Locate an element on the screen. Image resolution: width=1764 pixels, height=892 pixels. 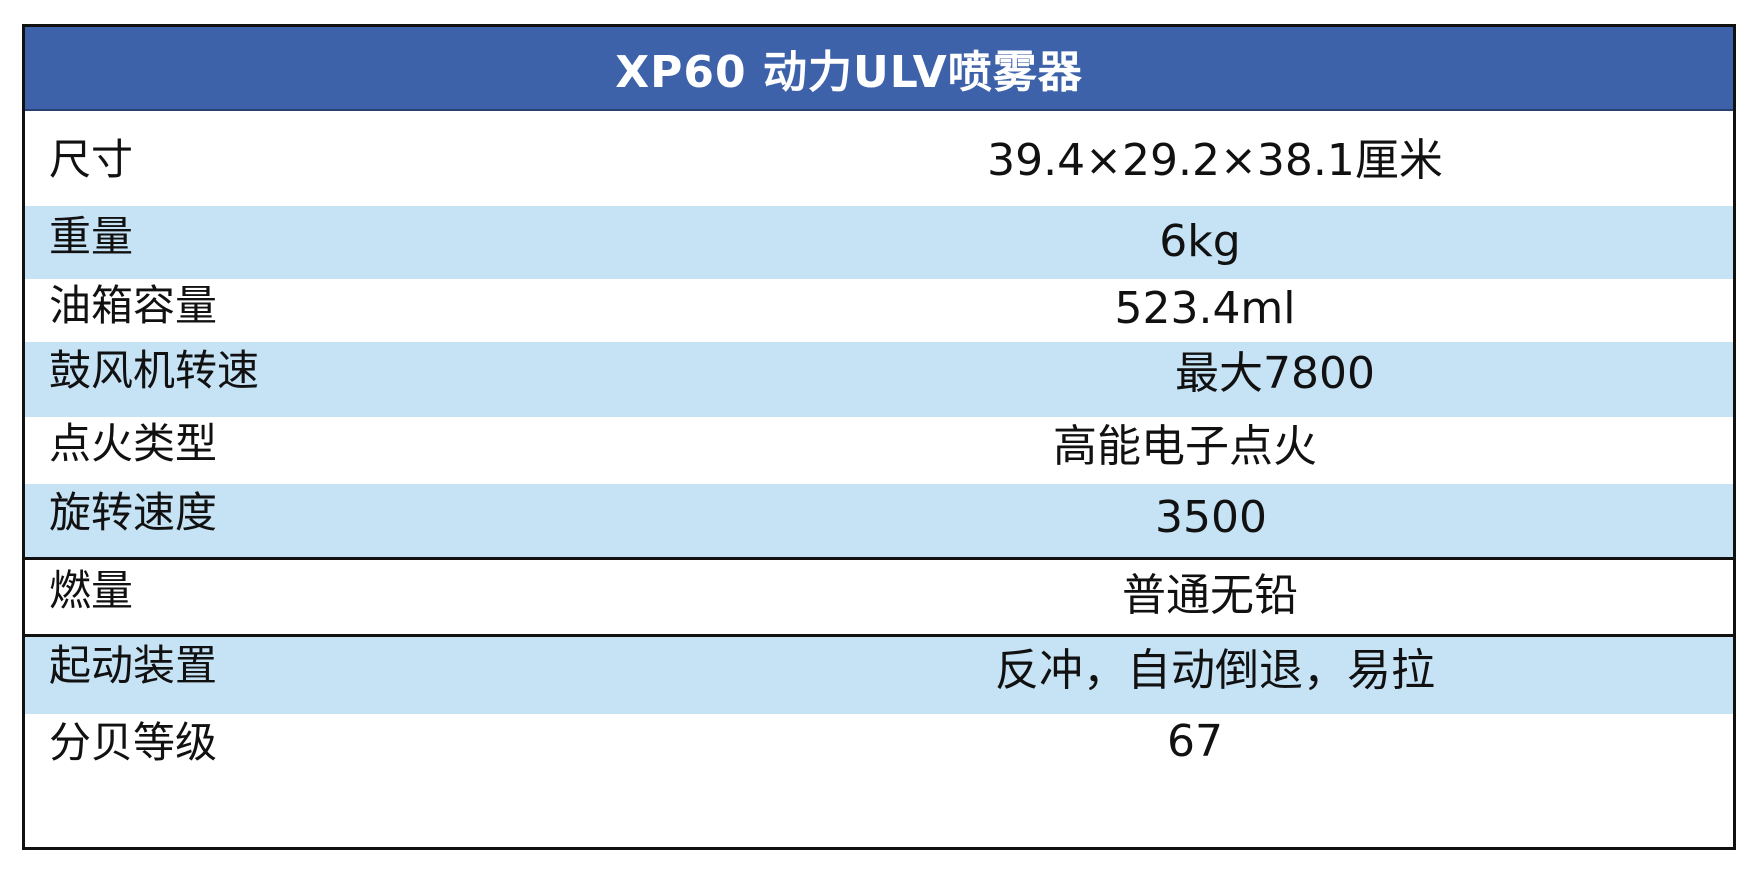
row-label: 重量 is located at coordinates (91, 236).